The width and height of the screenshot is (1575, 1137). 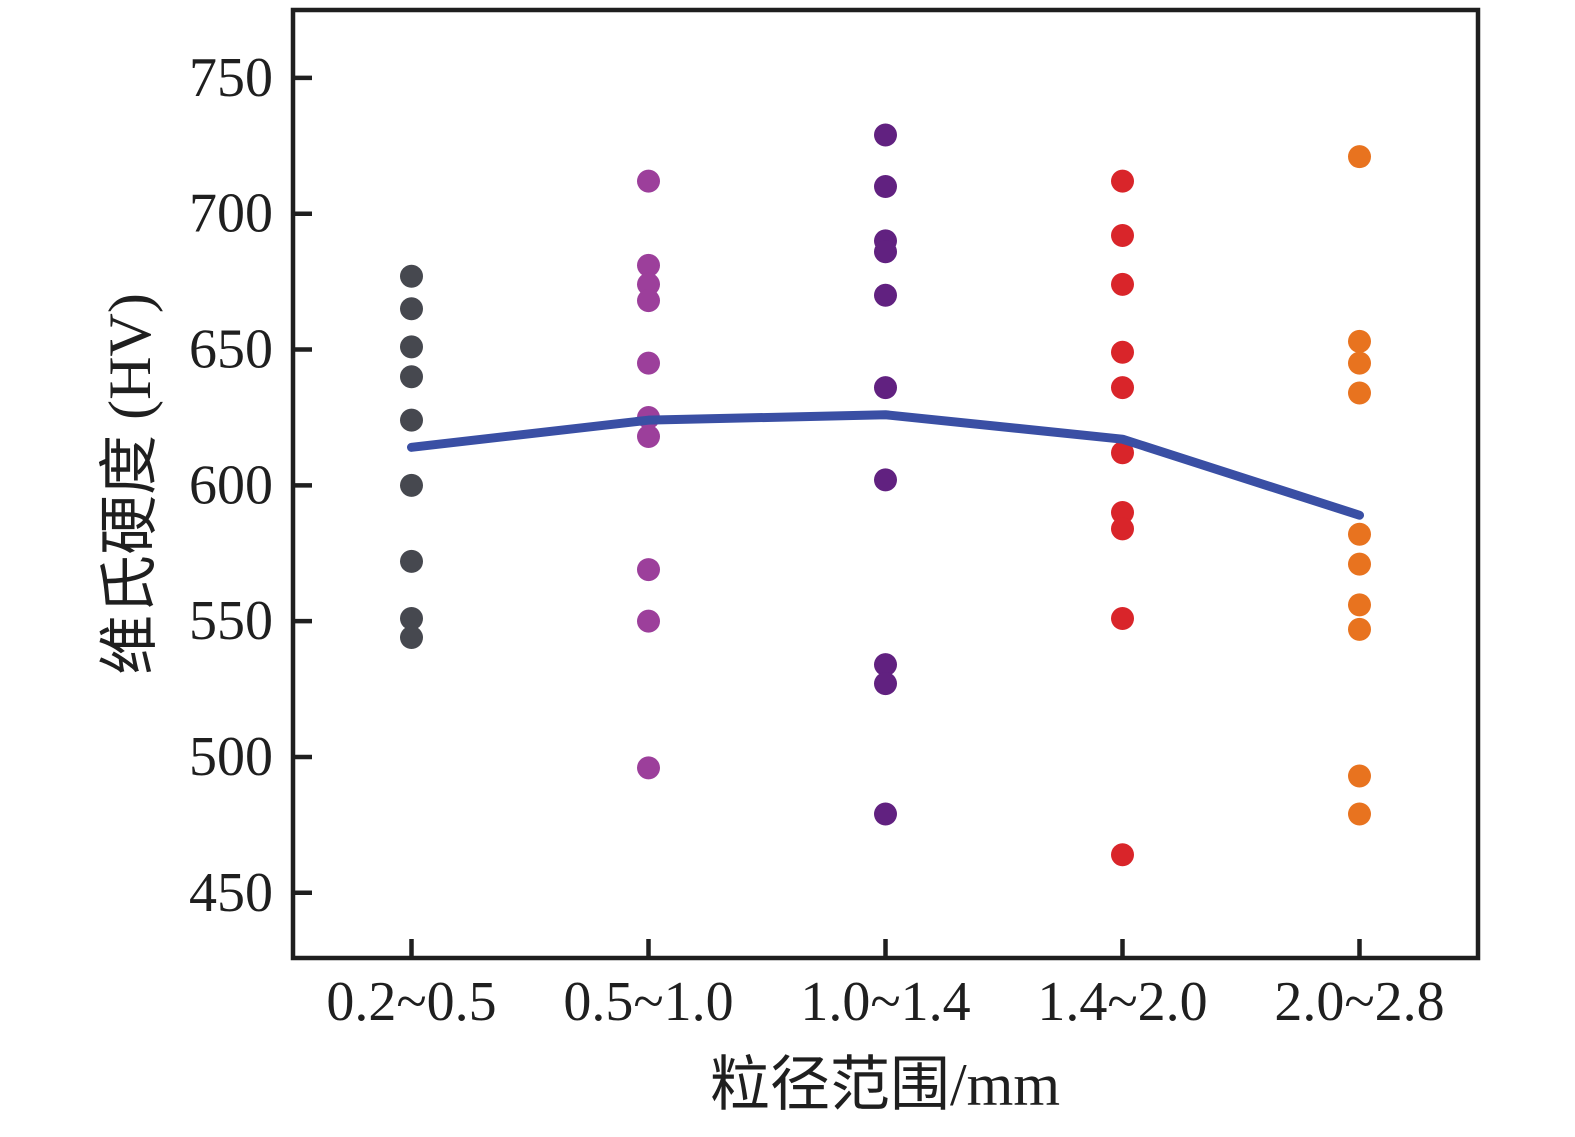 I want to click on y-tick-label: 750, so click(x=231, y=78).